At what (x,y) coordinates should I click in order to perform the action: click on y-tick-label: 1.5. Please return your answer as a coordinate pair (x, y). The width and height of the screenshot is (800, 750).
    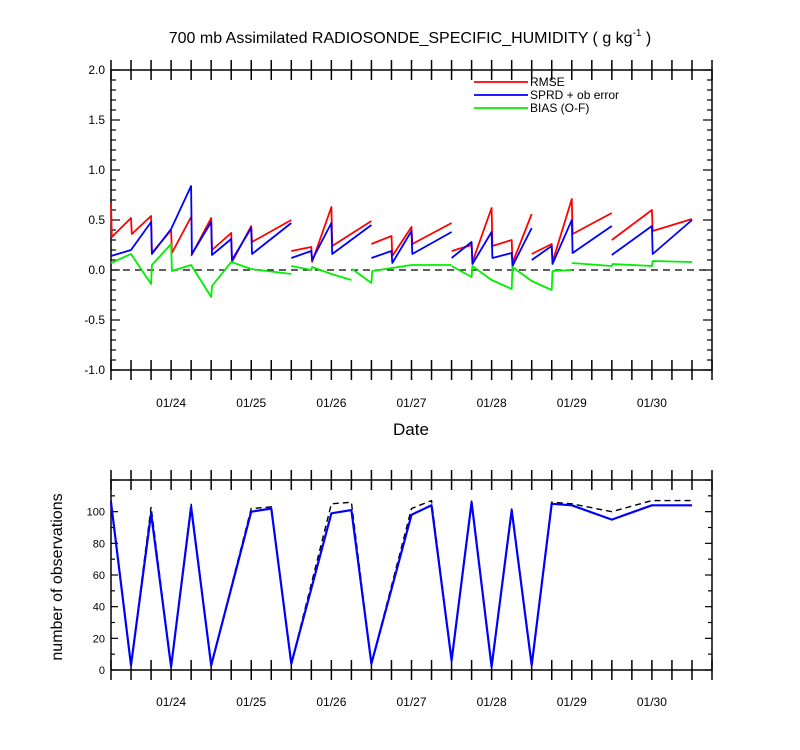
    Looking at the image, I should click on (96, 120).